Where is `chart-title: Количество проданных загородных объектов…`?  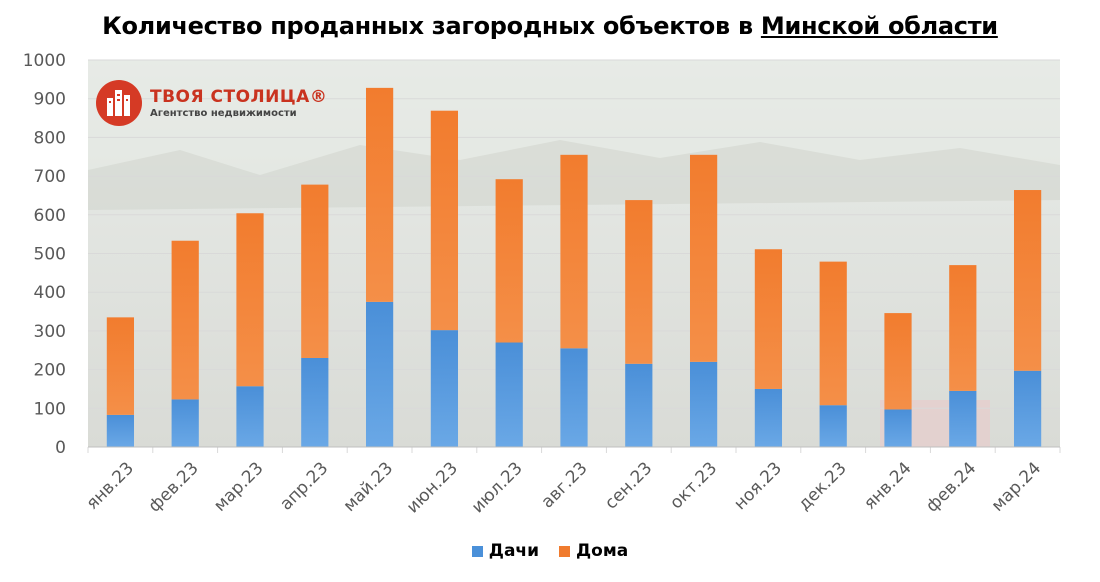
chart-title: Количество проданных загородных объектов… is located at coordinates (550, 26).